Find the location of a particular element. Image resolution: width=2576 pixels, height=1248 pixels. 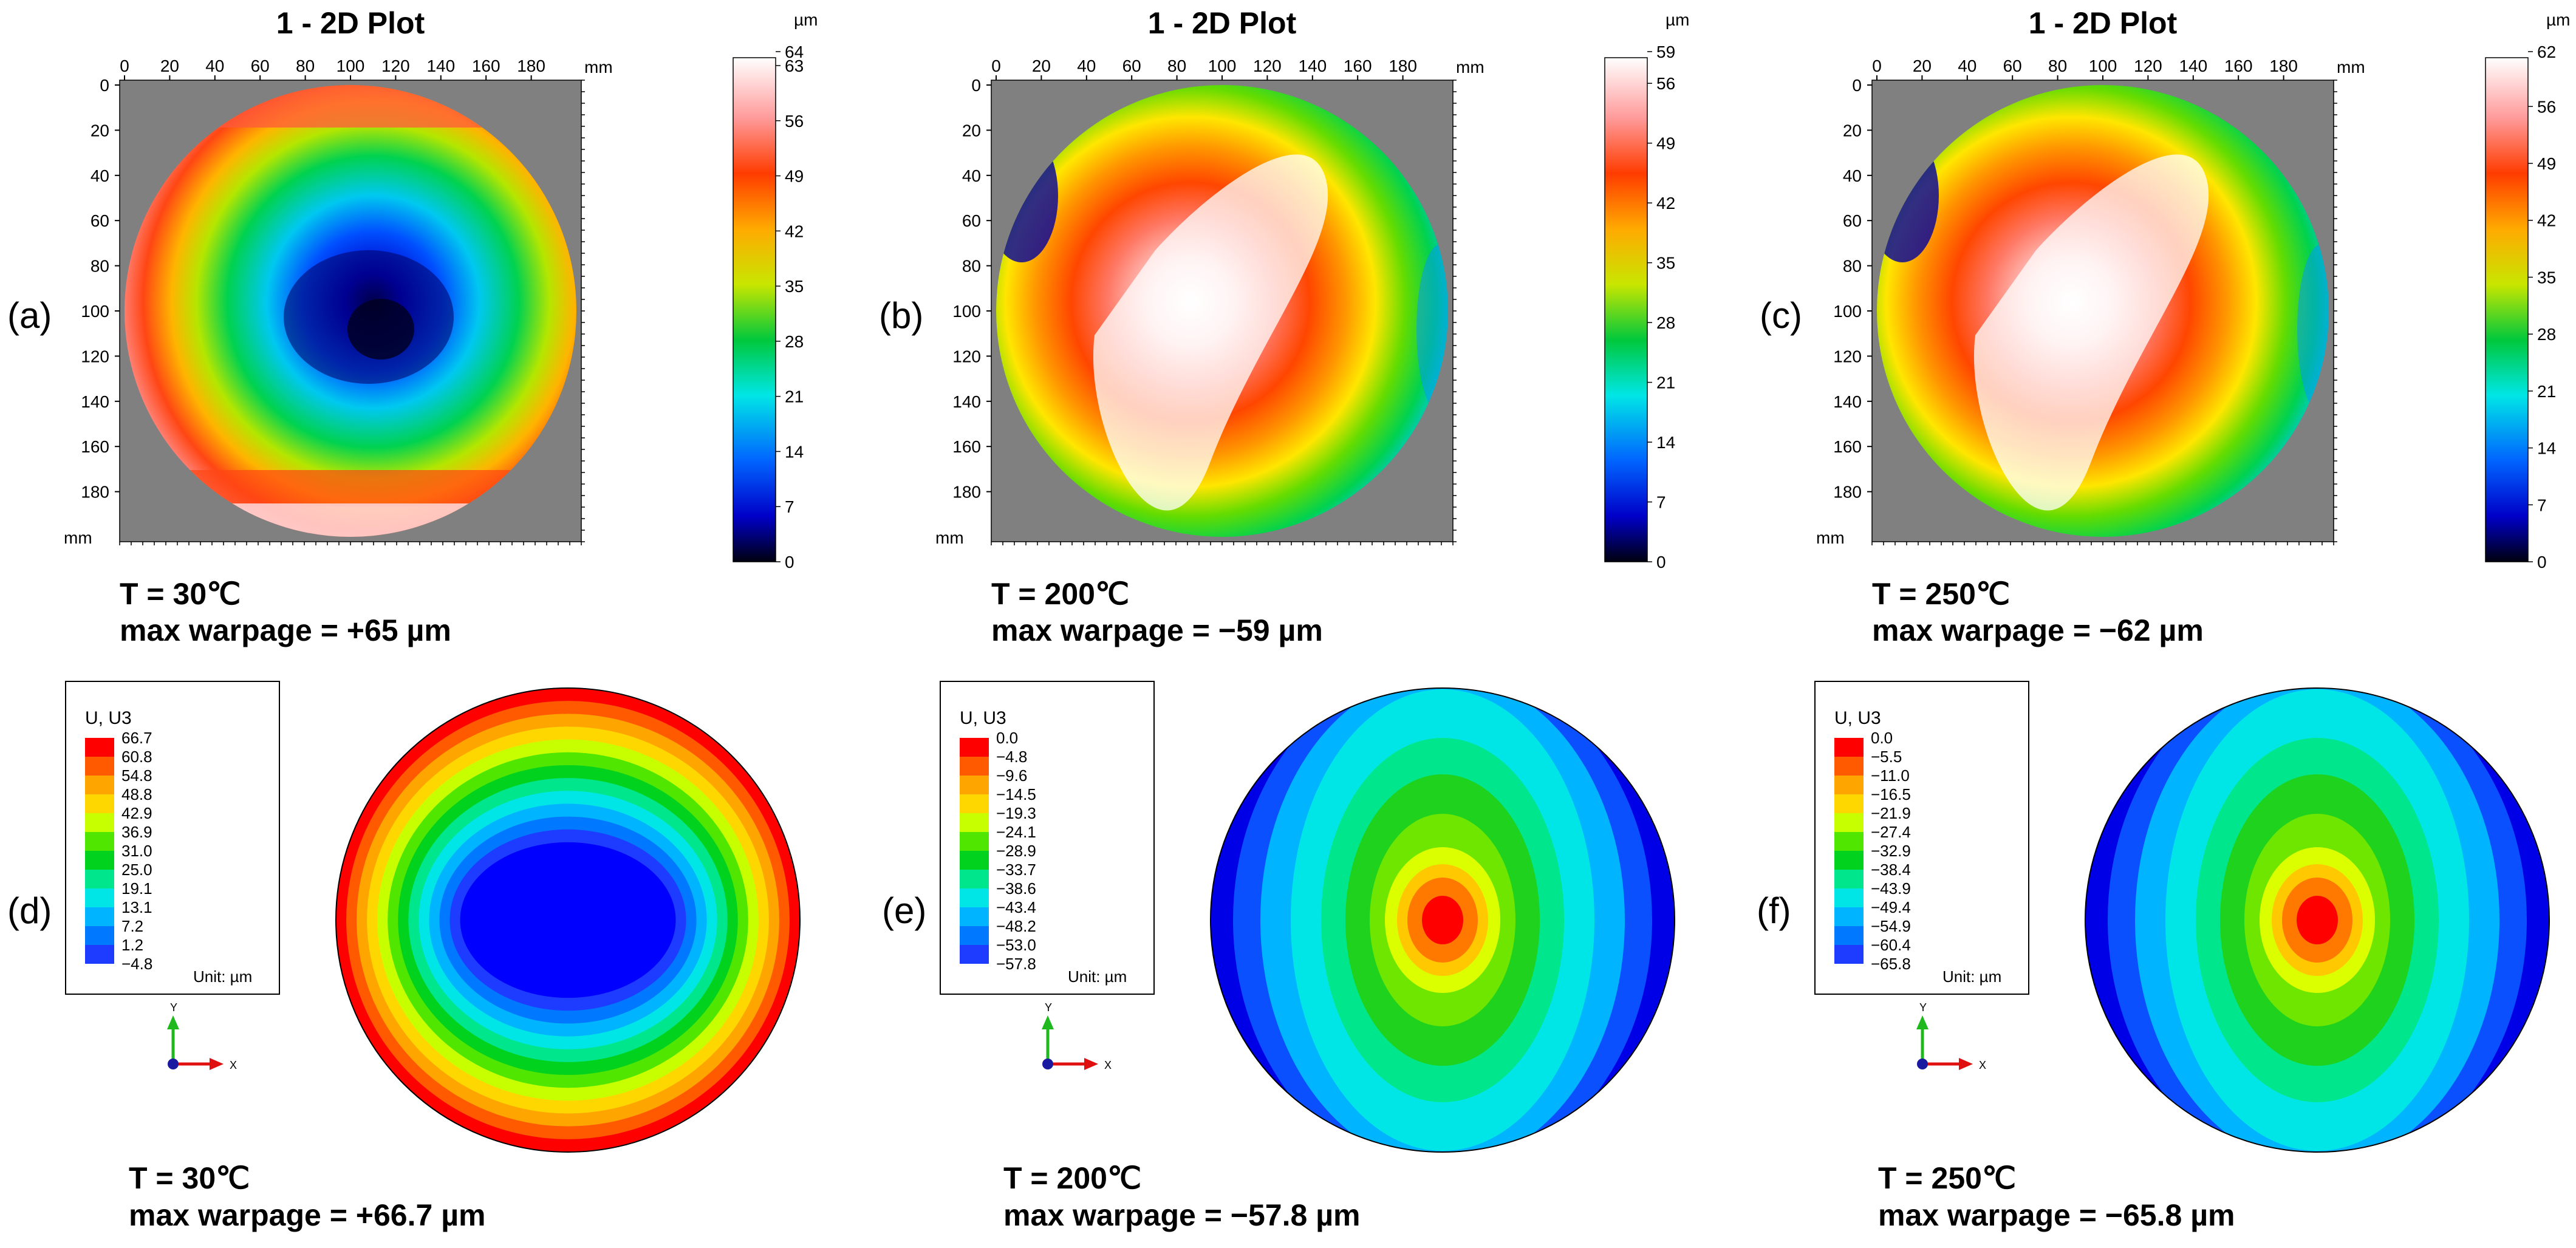

colorbar is located at coordinates (1626, 309).